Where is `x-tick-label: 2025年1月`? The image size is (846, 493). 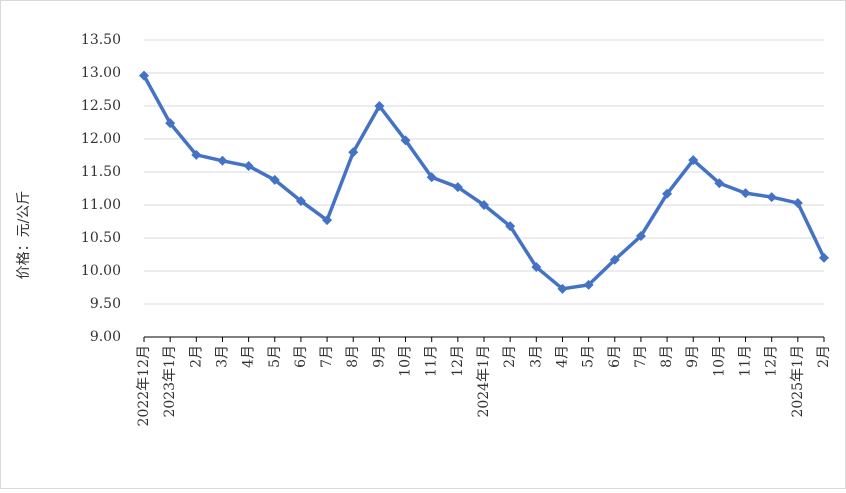
x-tick-label: 2025年1月 is located at coordinates (798, 381).